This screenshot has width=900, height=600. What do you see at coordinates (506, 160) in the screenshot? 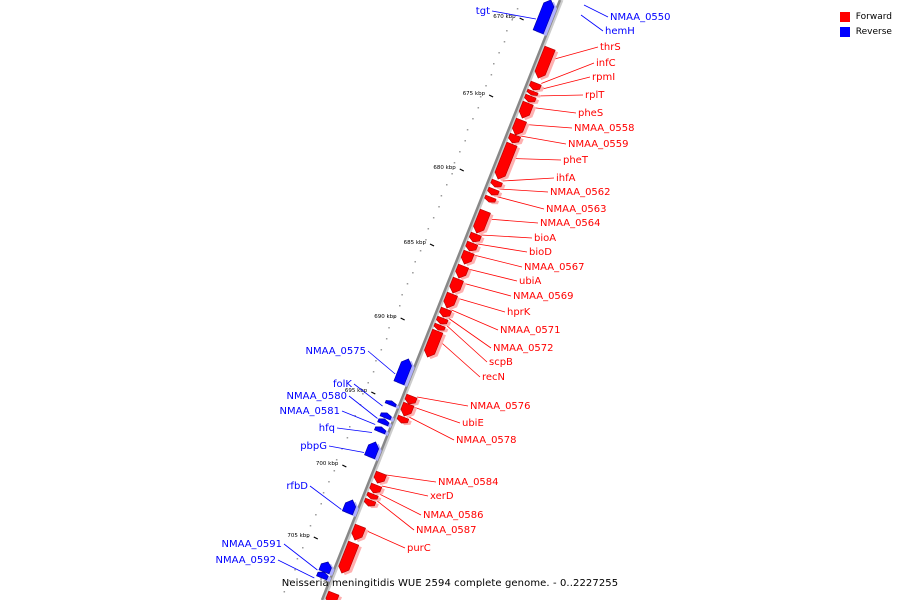
I see `gene-pheT` at bounding box center [506, 160].